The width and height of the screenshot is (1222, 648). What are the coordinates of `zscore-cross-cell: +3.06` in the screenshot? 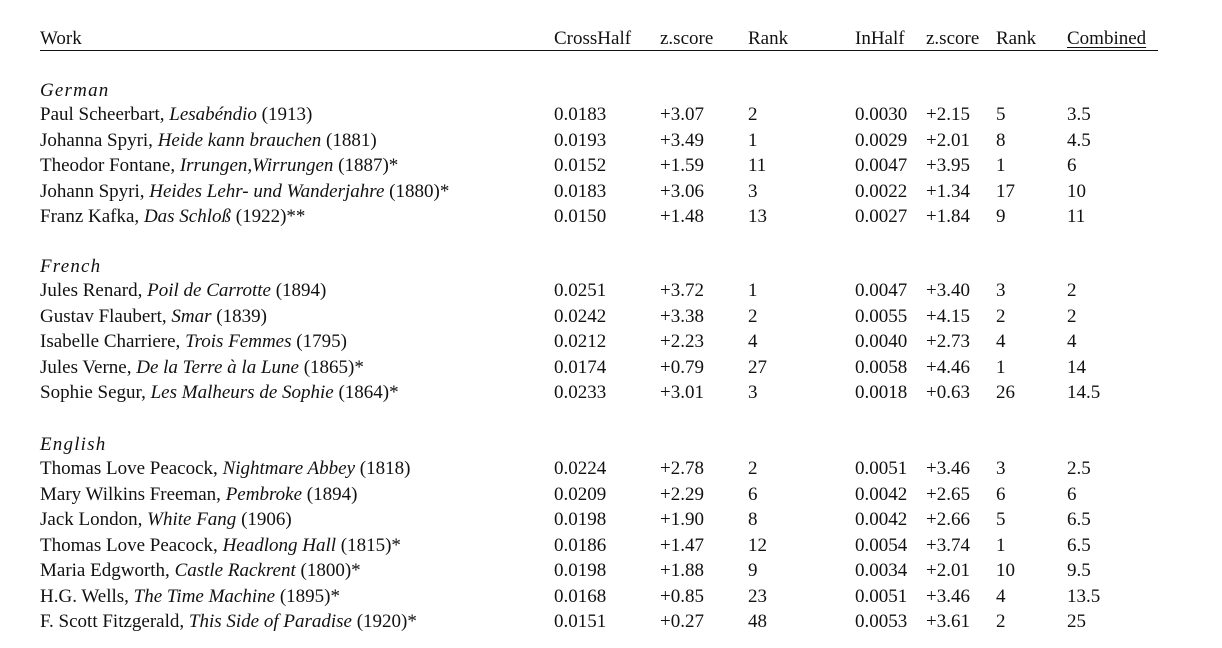 It's located at (682, 191).